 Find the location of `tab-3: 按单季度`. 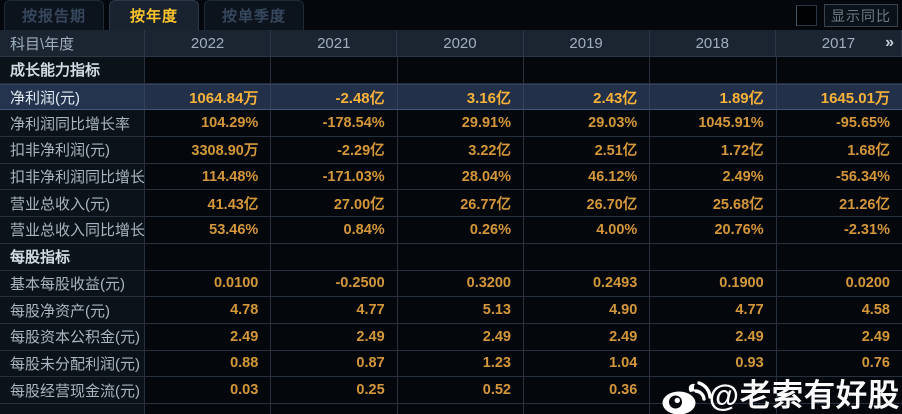

tab-3: 按单季度 is located at coordinates (254, 15).